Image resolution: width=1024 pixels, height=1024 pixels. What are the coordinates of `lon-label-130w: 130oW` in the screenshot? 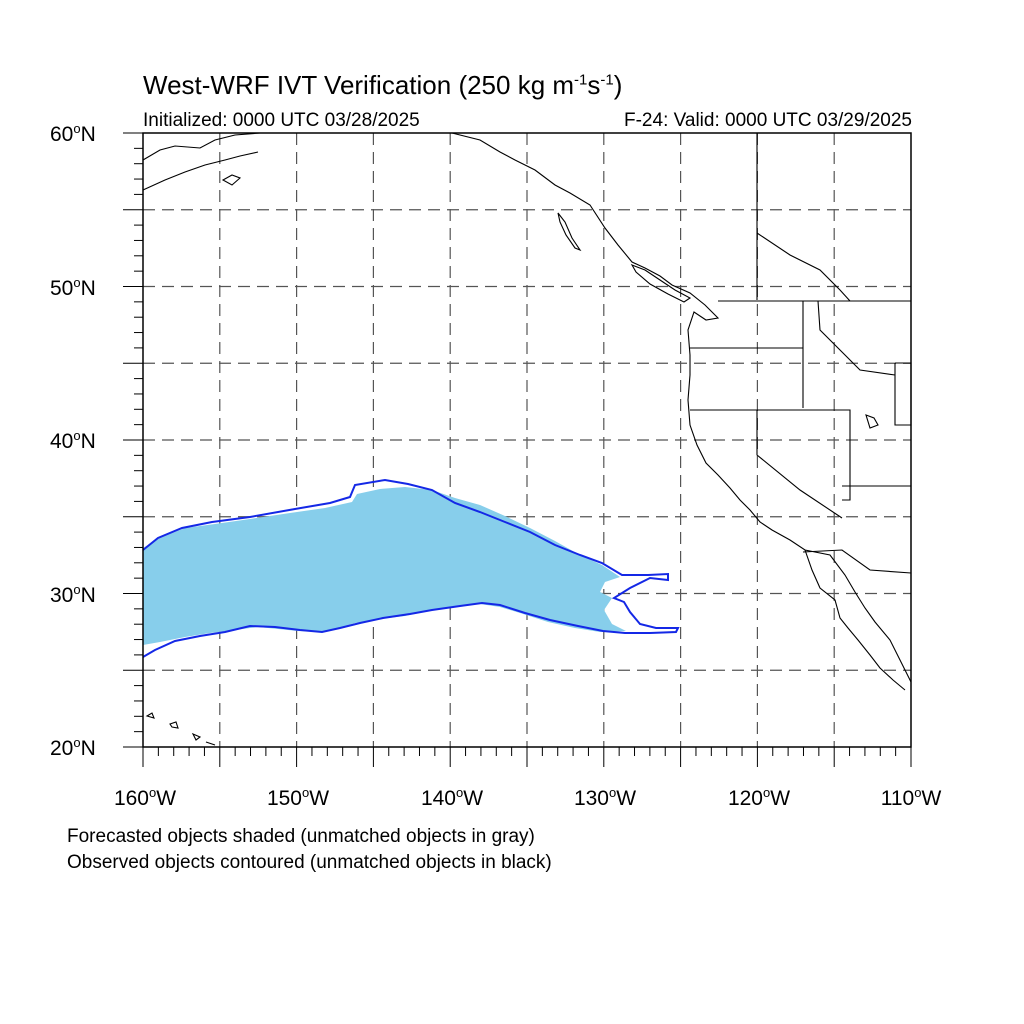 It's located at (605, 797).